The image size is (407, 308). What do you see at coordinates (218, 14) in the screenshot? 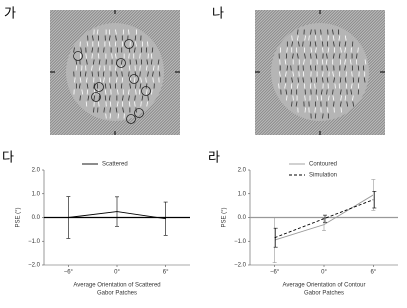
I see `panel-label: 나` at bounding box center [218, 14].